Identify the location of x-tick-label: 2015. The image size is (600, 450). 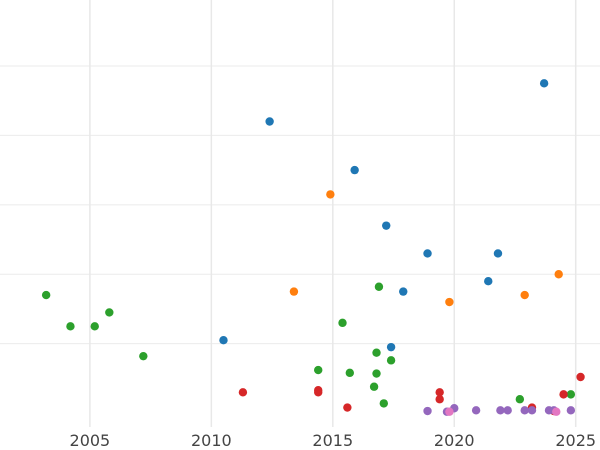
(332, 440).